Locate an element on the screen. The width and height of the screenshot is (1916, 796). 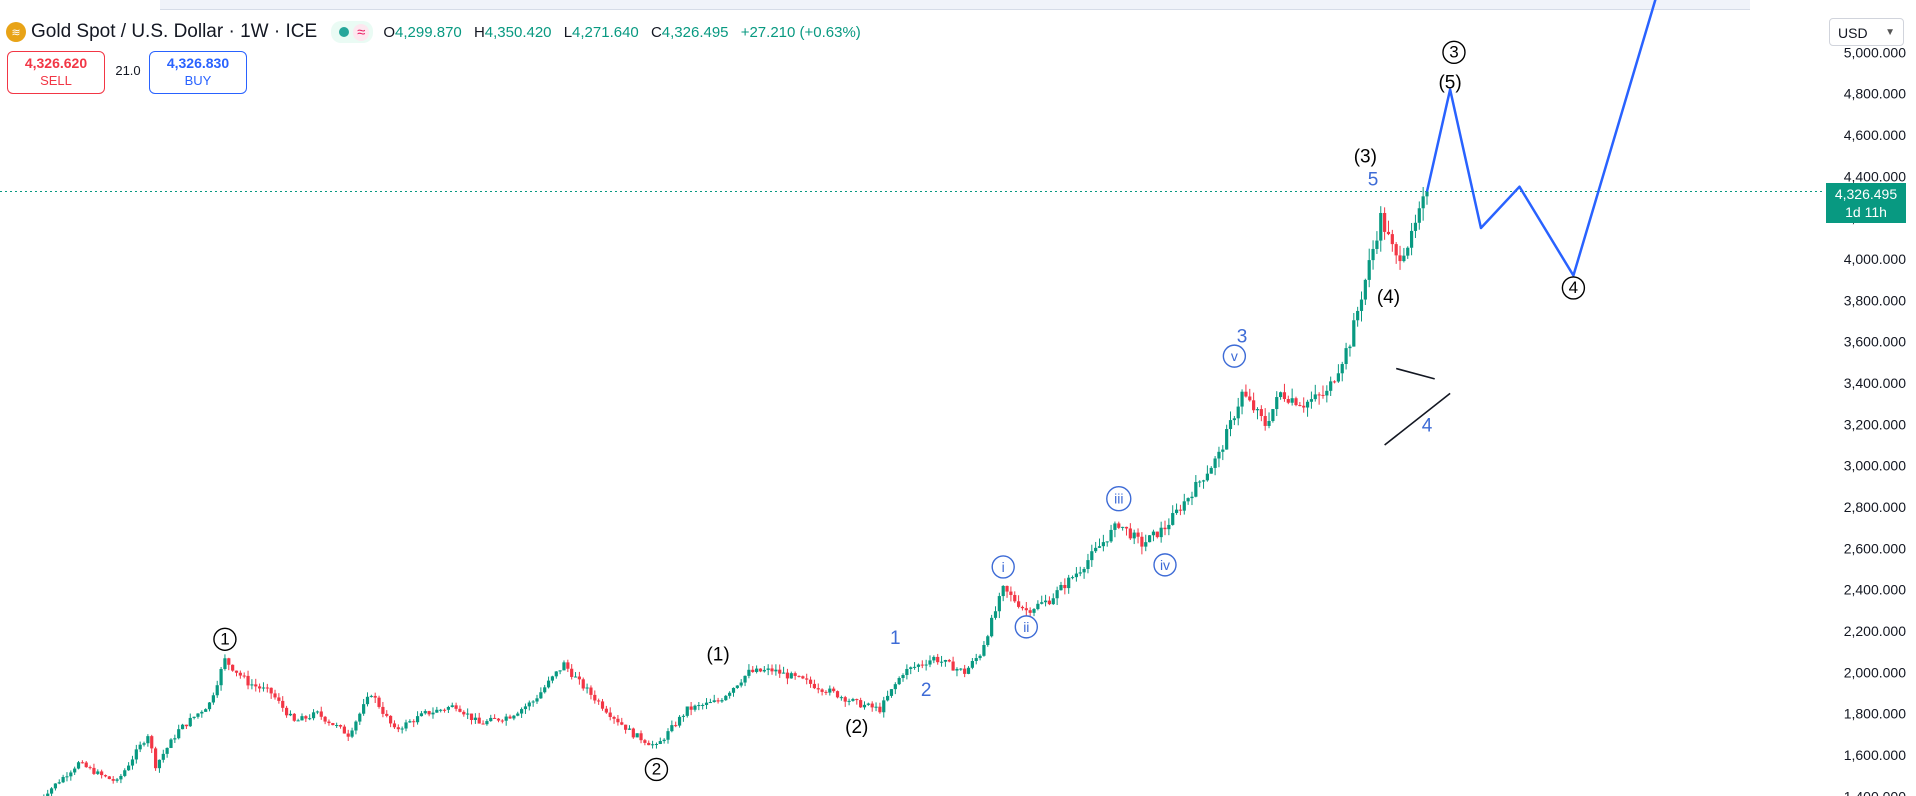
market-open-icon is located at coordinates (344, 32).